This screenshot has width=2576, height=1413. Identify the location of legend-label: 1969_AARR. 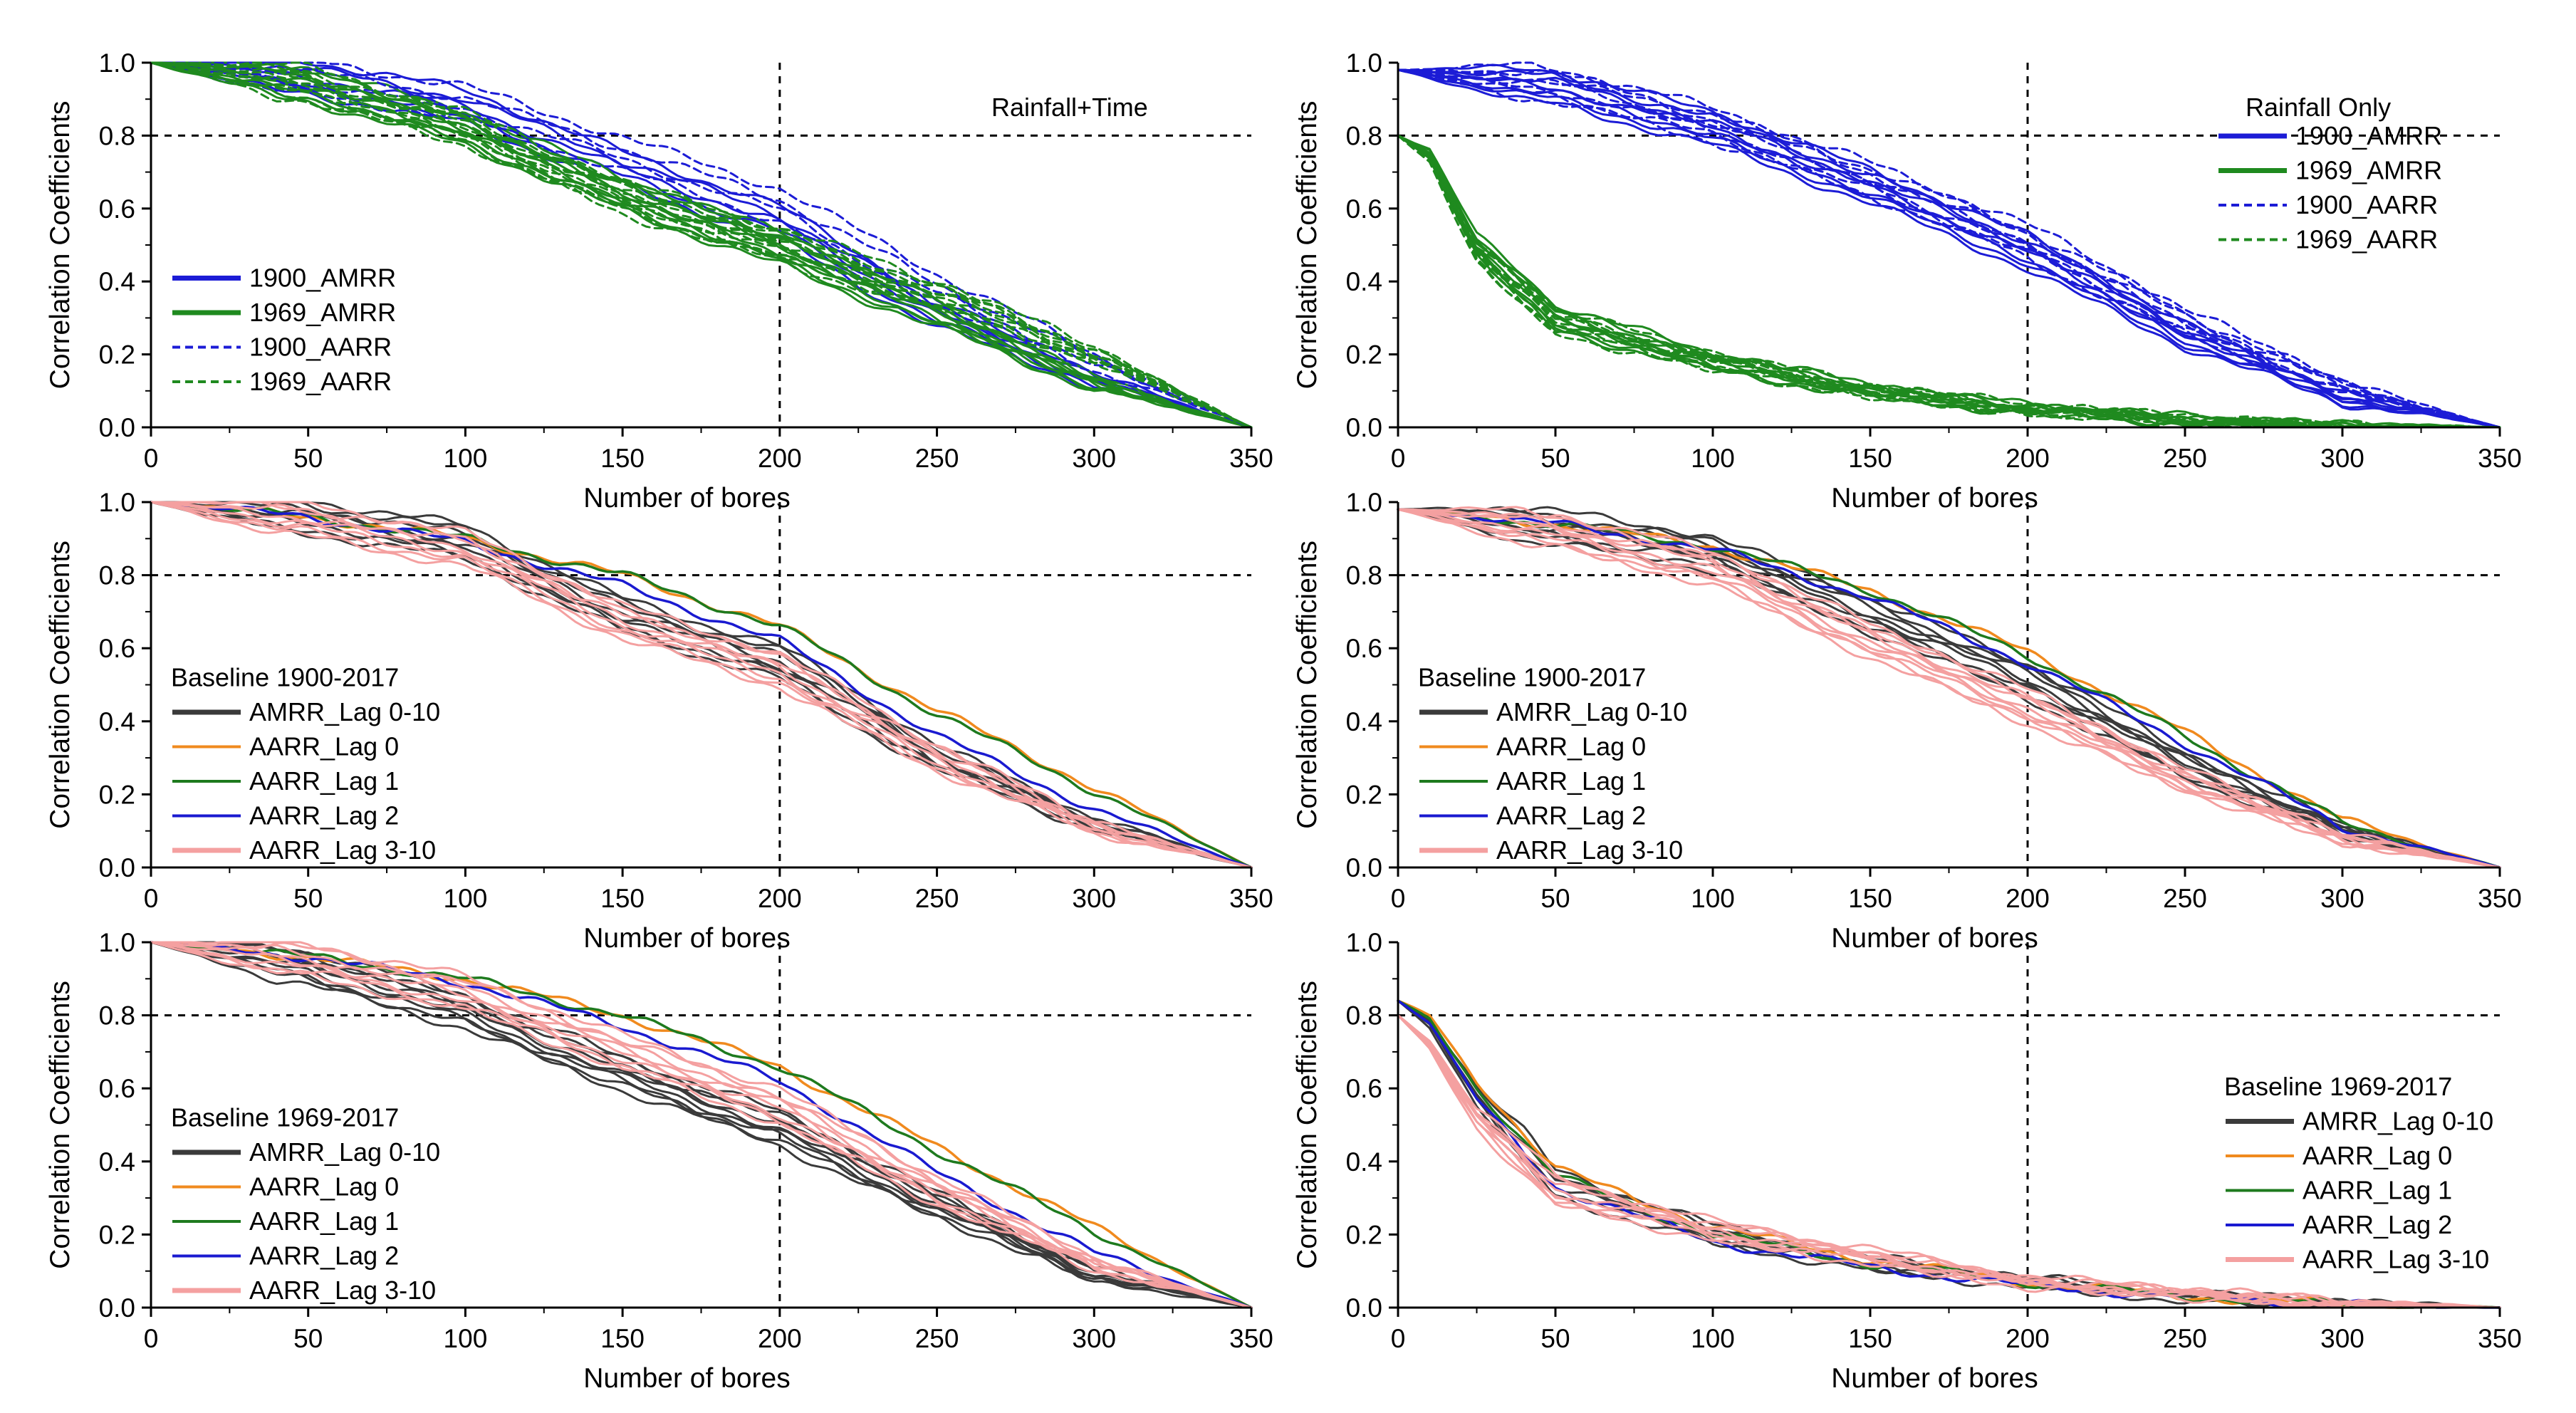
(2366, 239).